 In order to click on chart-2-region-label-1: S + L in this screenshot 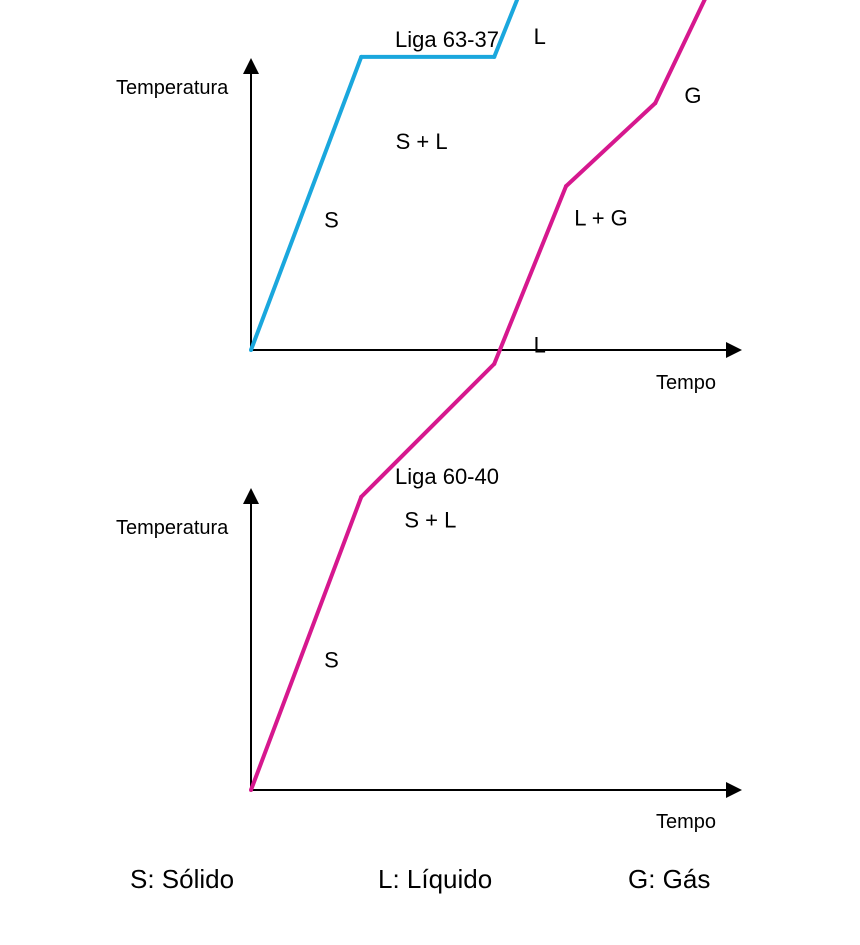, I will do `click(430, 520)`.